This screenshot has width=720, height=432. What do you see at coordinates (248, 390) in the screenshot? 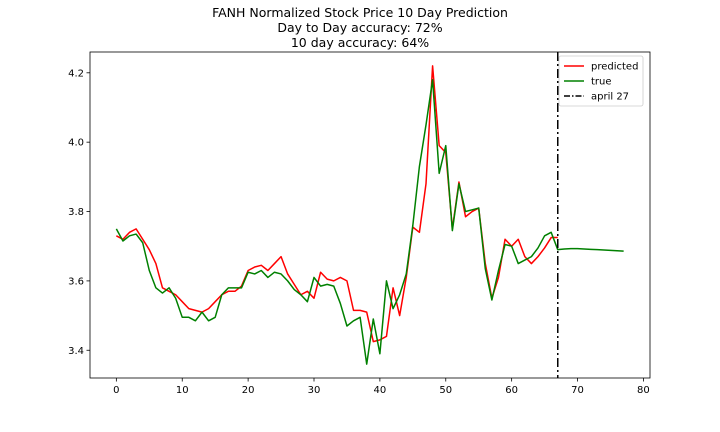
I see `x-tick-label: 20` at bounding box center [248, 390].